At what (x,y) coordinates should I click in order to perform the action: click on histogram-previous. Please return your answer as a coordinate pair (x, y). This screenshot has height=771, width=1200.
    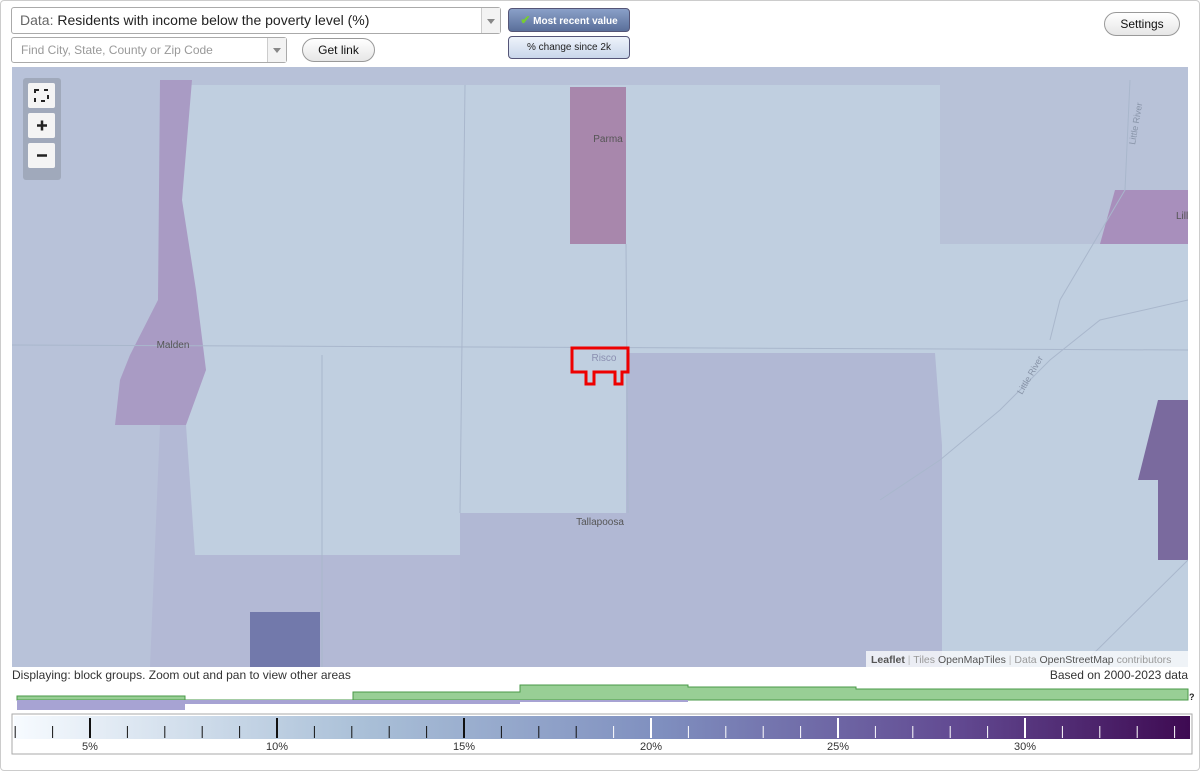
    Looking at the image, I should click on (352, 705).